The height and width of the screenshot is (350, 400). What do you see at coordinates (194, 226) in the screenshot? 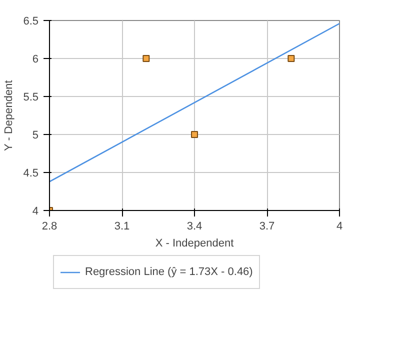
I see `x-tick-label: 3.4` at bounding box center [194, 226].